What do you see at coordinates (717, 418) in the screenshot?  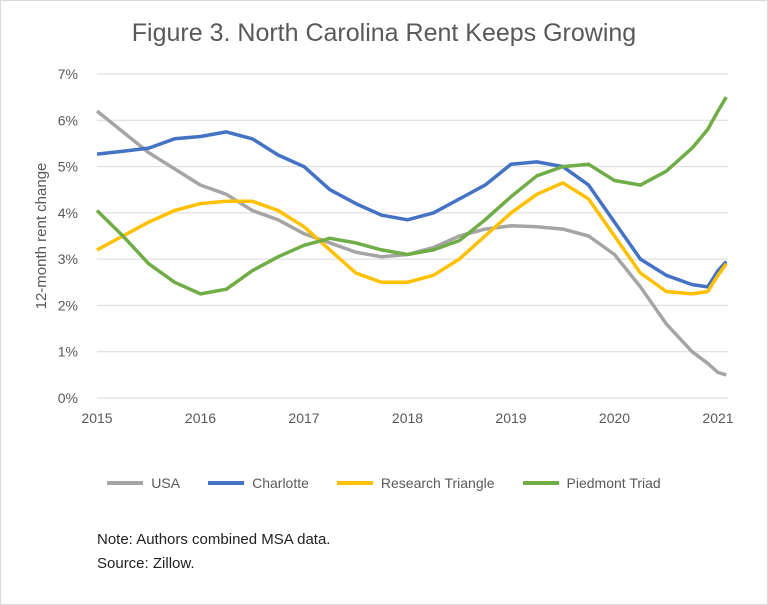 I see `x-tick-label: 2021` at bounding box center [717, 418].